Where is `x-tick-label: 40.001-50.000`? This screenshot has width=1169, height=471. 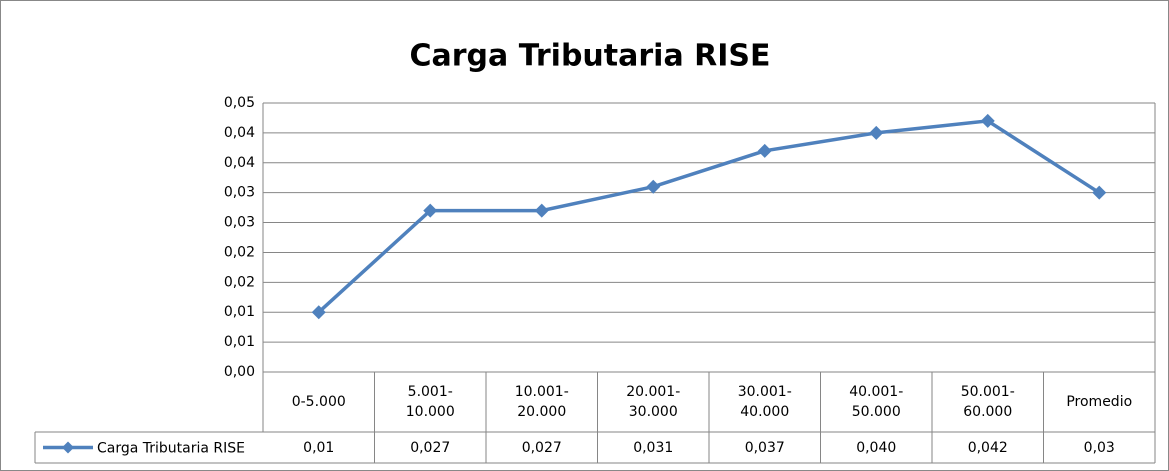 x-tick-label: 40.001-50.000 is located at coordinates (877, 402).